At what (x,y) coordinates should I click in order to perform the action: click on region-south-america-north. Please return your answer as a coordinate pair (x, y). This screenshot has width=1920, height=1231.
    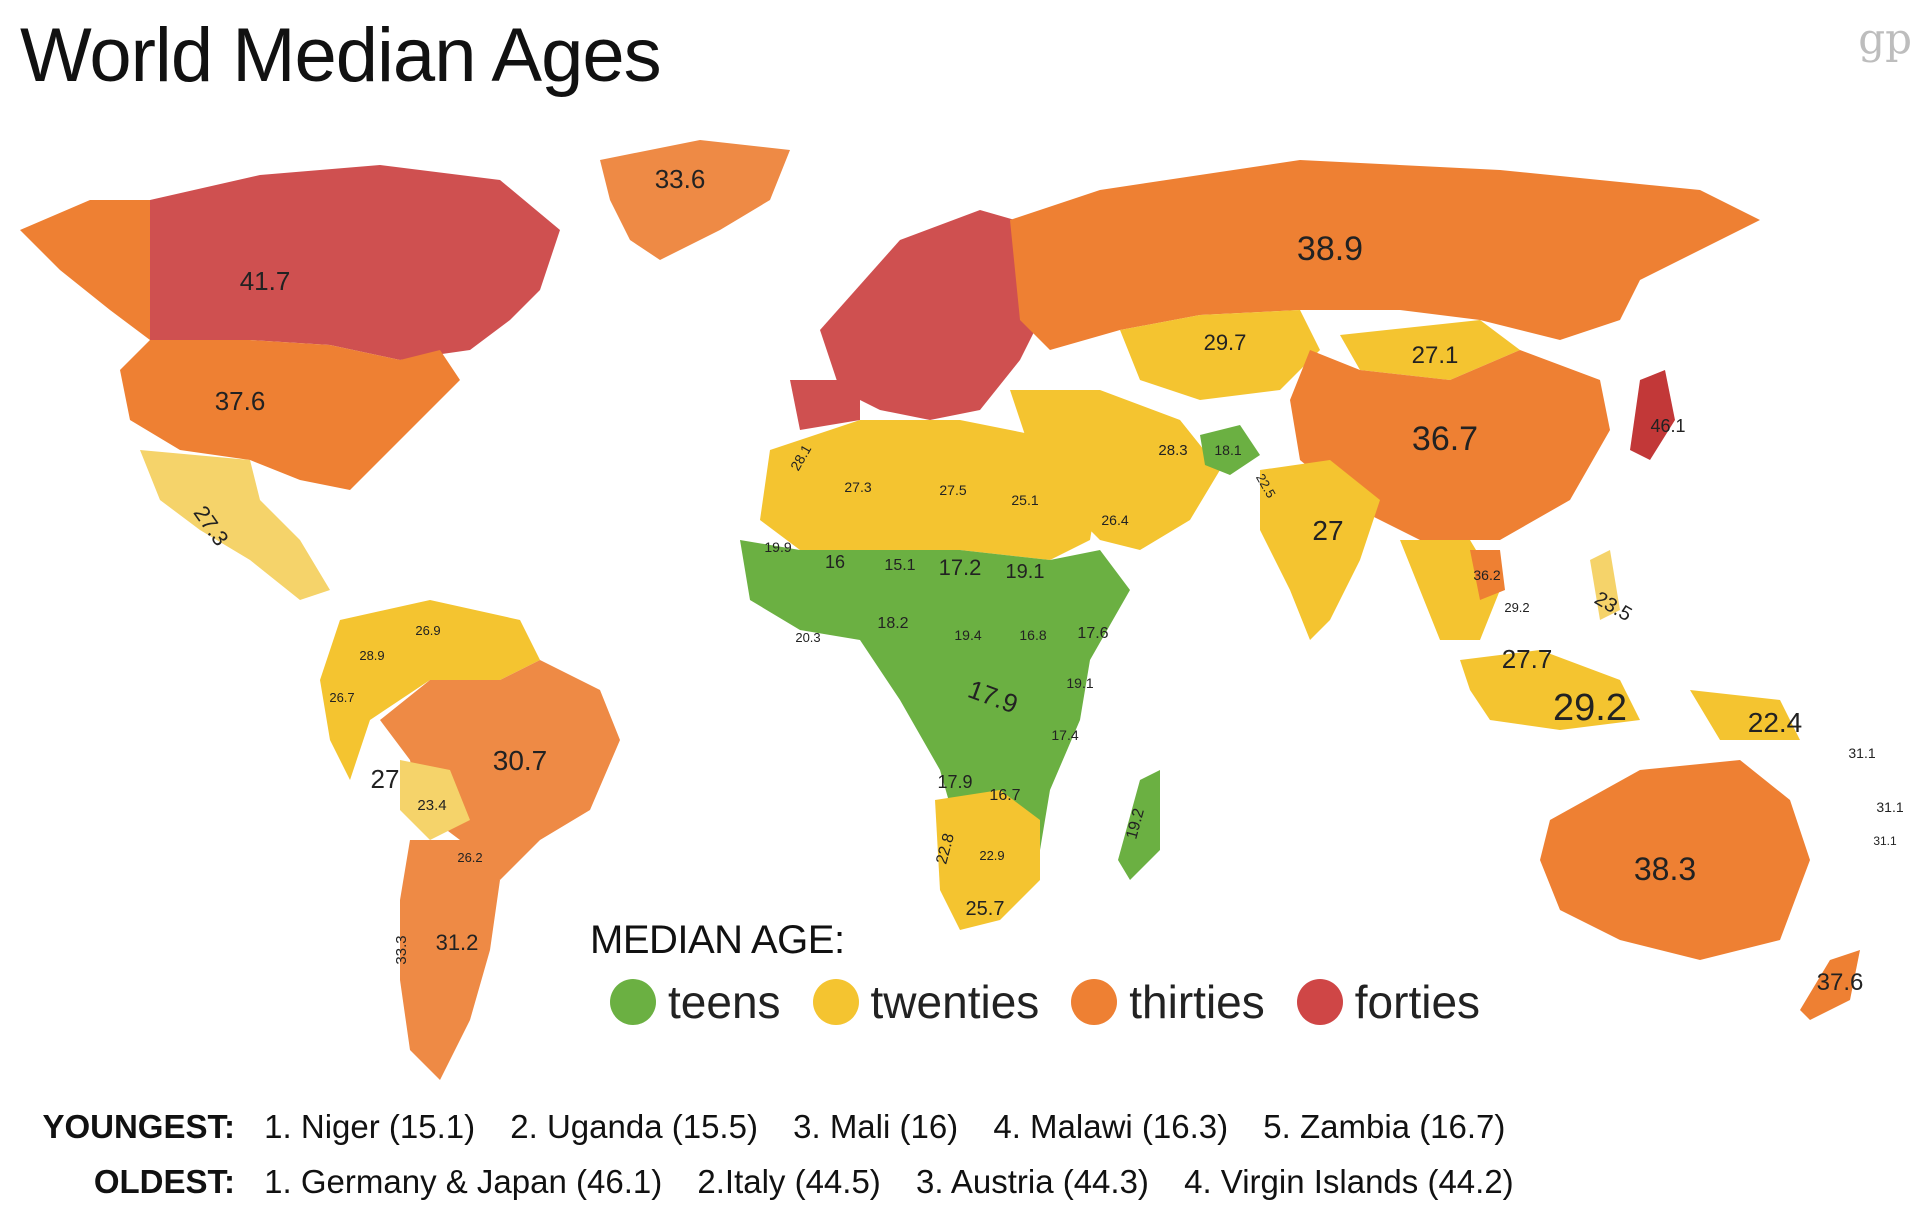
    Looking at the image, I should click on (430, 690).